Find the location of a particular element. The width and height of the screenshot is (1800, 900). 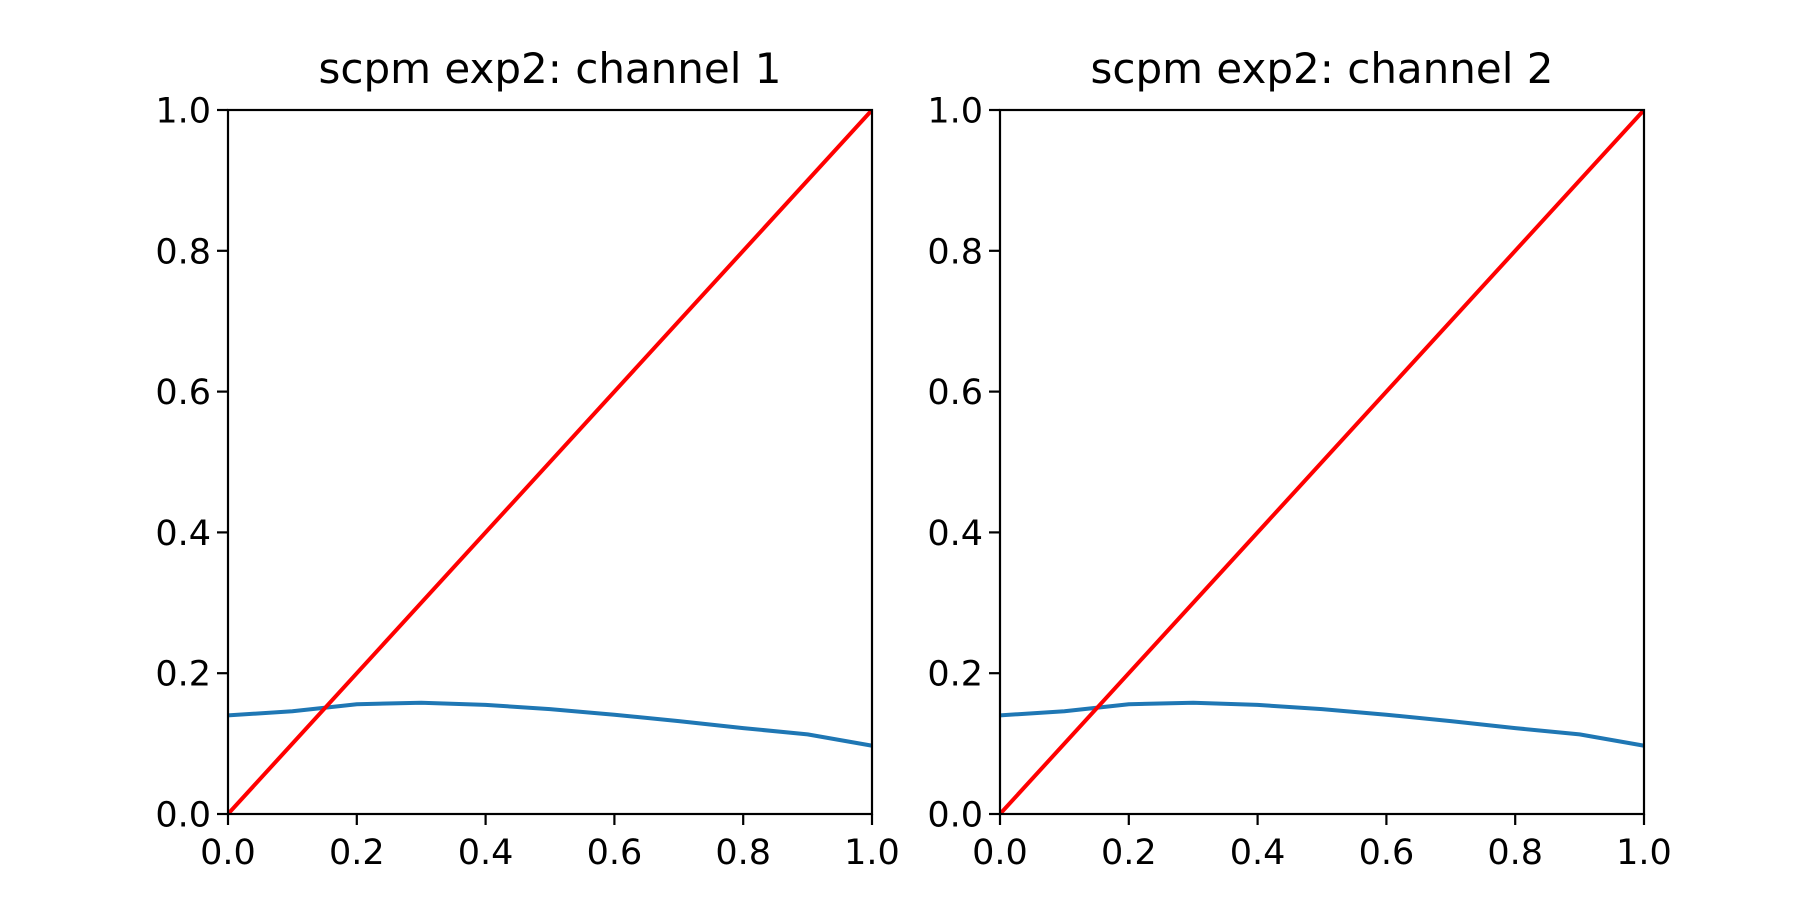

chart-title: scpm exp2: channel 1 is located at coordinates (549, 68).